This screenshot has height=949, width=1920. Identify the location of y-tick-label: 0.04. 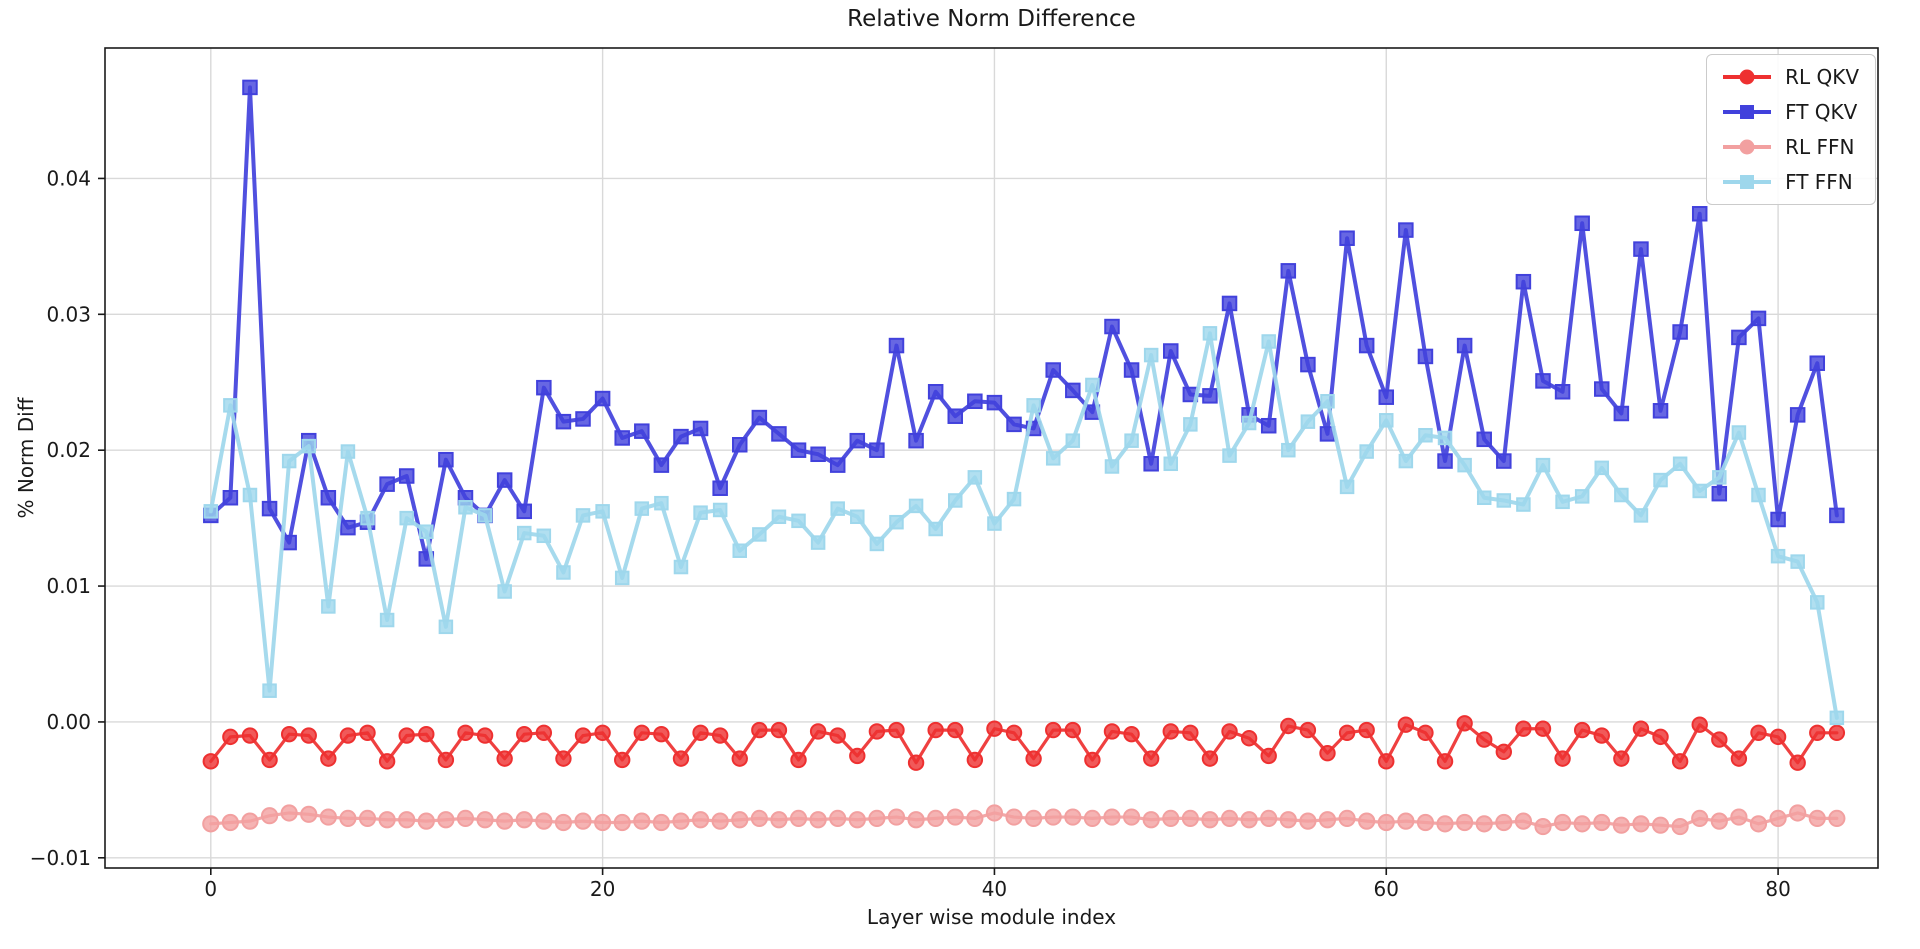
(68, 178).